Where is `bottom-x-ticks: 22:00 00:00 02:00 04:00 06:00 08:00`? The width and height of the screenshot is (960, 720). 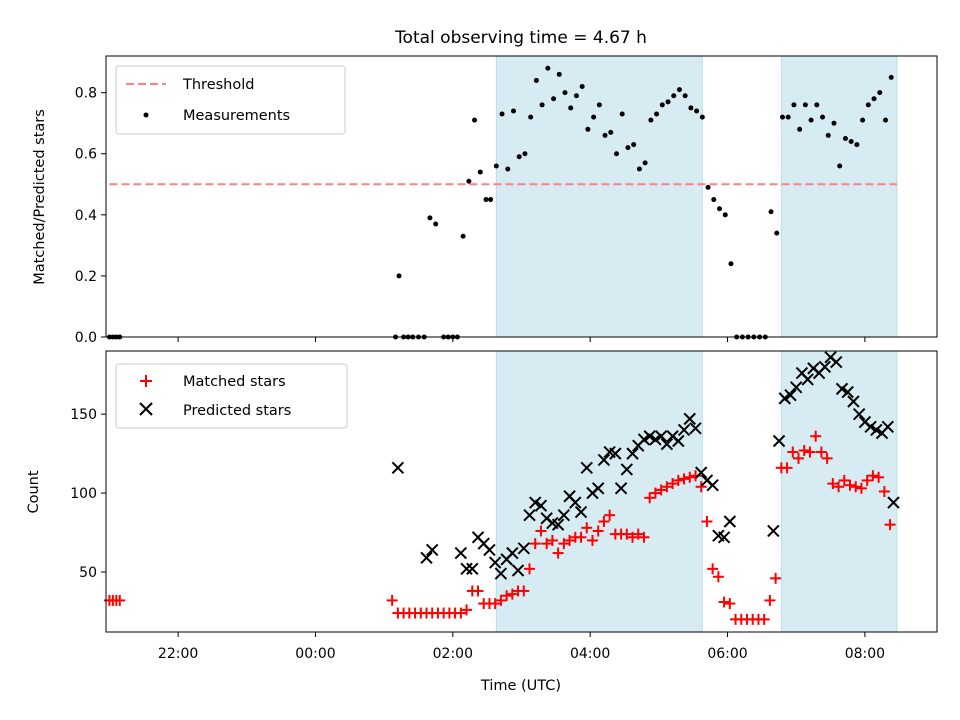 bottom-x-ticks: 22:00 00:00 02:00 04:00 06:00 08:00 is located at coordinates (521, 647).